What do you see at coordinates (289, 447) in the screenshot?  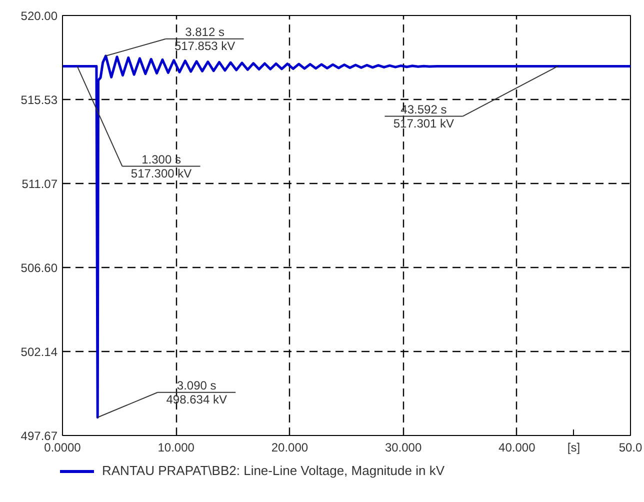 I see `x-tick-label: 20.000` at bounding box center [289, 447].